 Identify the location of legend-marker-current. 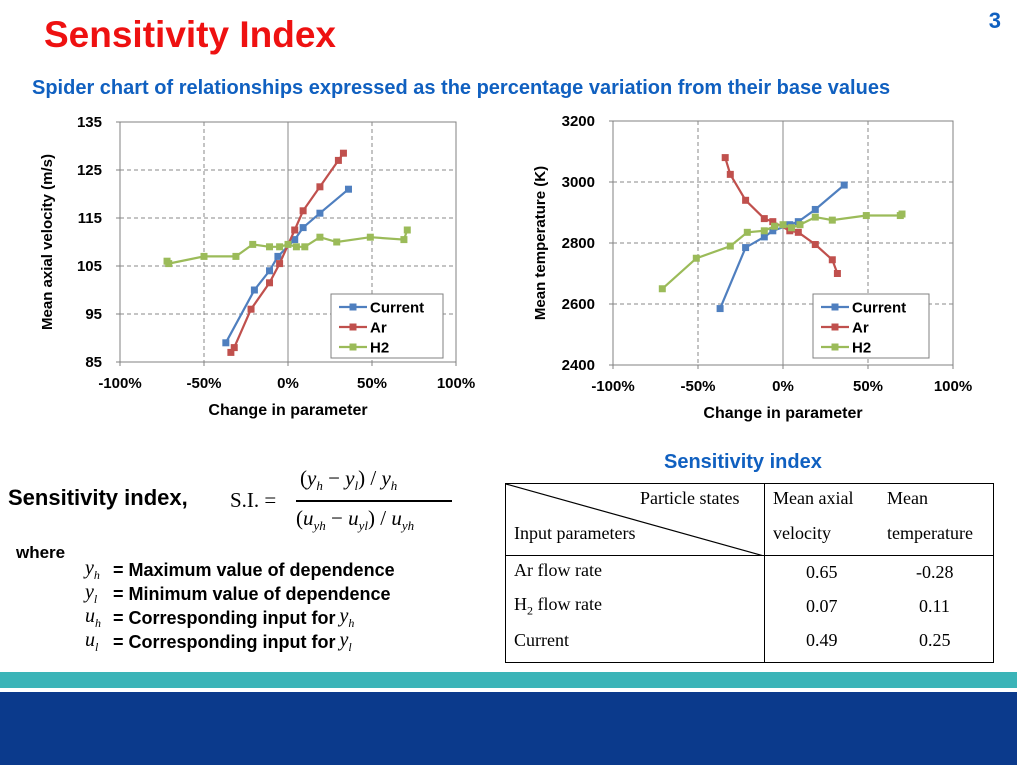
(353, 307).